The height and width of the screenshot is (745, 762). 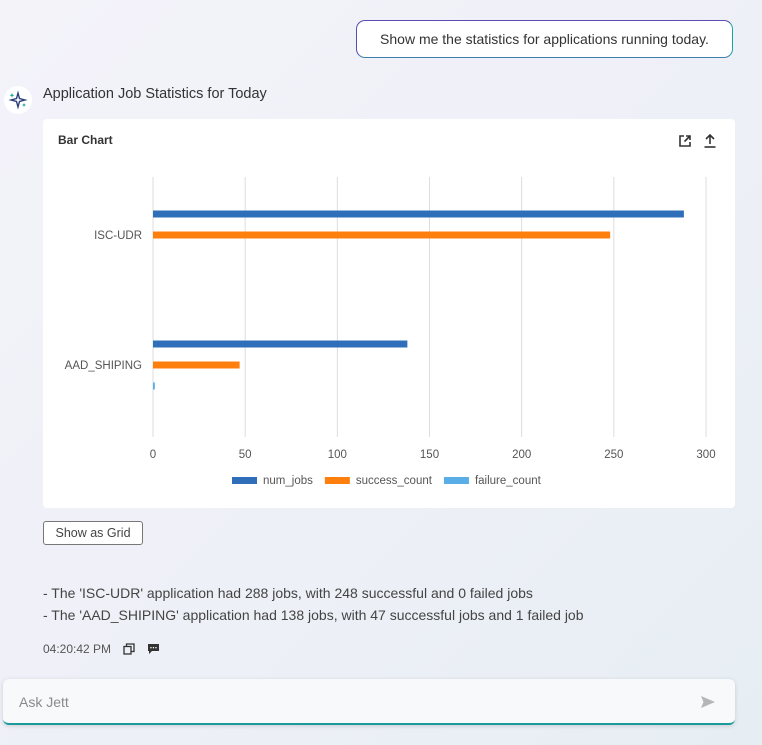 I want to click on x-tick-label: 50, so click(x=245, y=455).